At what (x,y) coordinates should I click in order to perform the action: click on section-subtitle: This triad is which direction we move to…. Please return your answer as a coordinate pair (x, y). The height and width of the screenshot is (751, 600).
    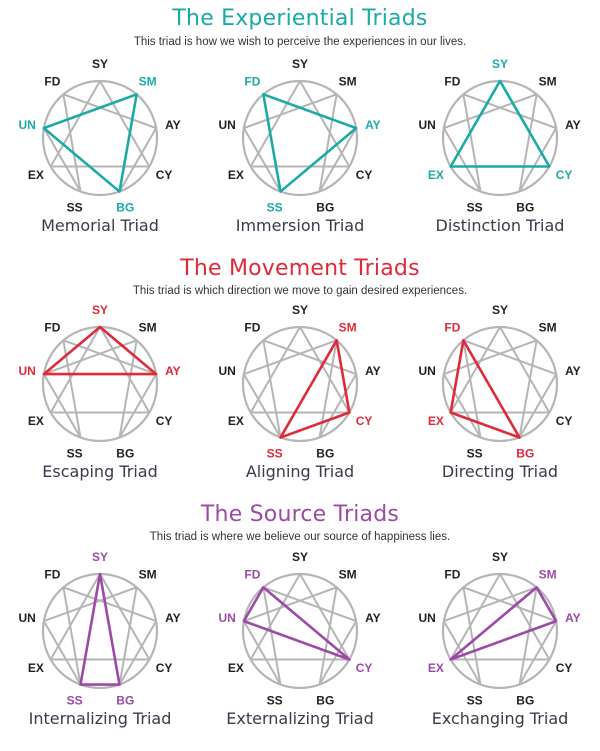
    Looking at the image, I should click on (300, 291).